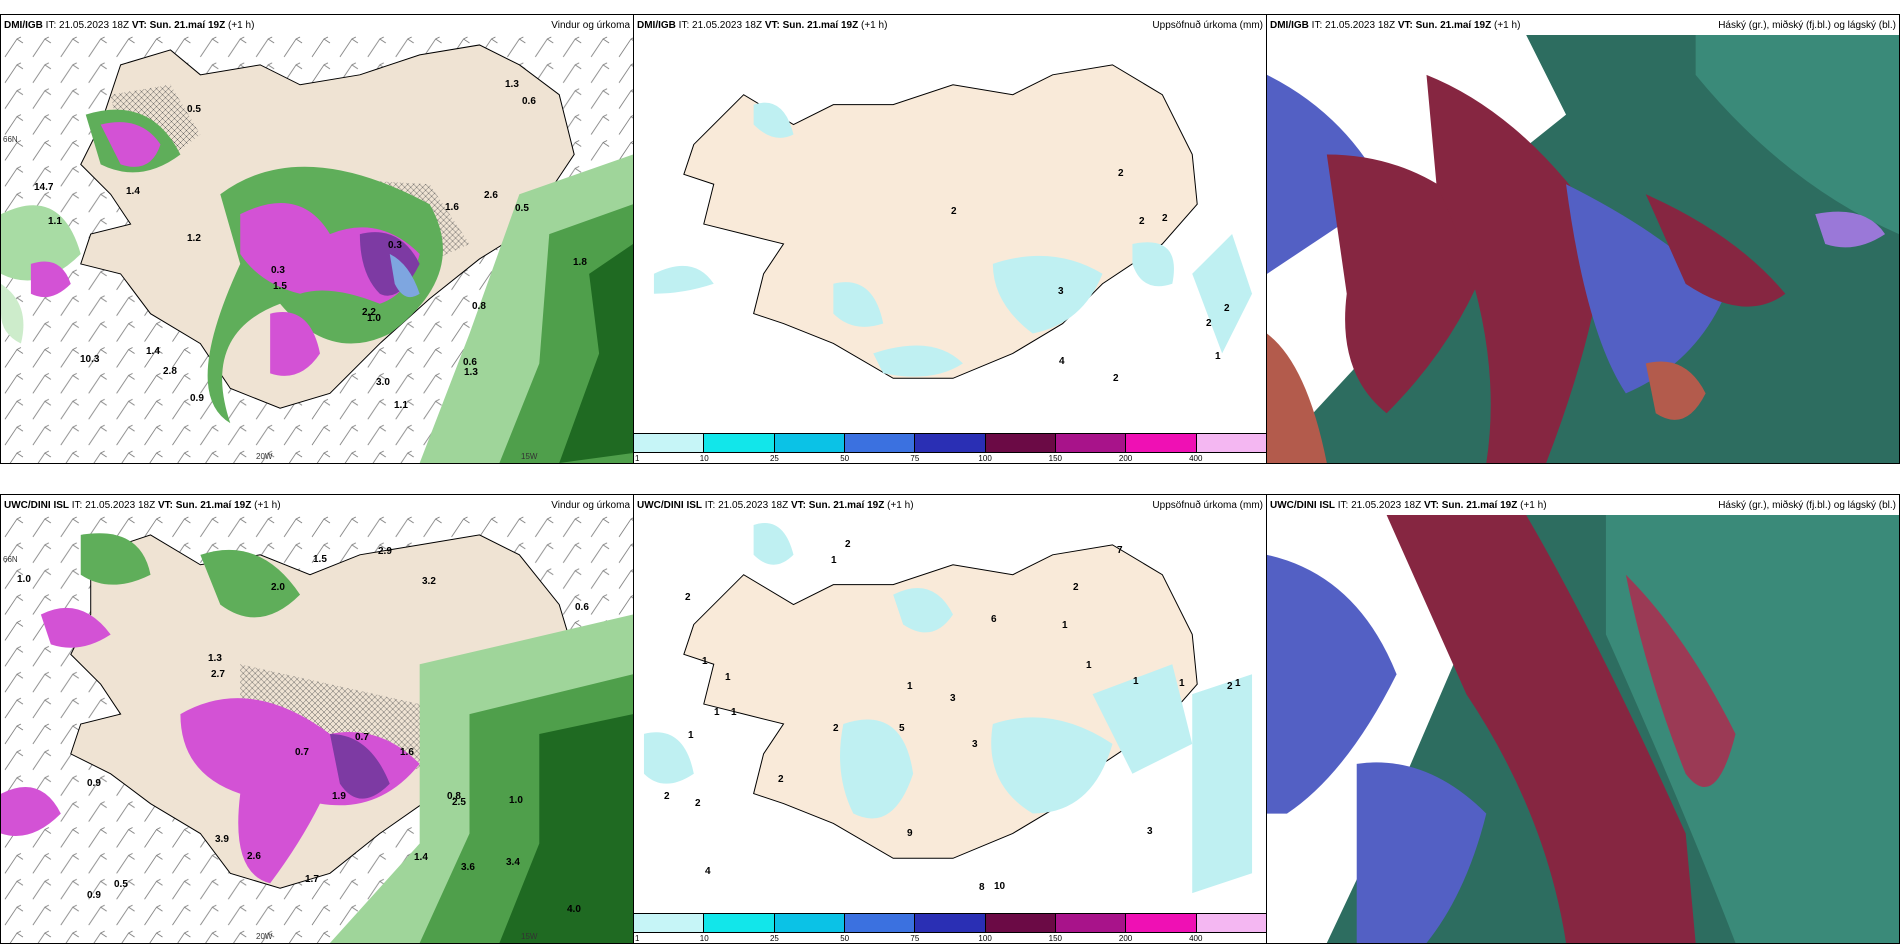 The image size is (1900, 950). What do you see at coordinates (704, 458) in the screenshot?
I see `legend-tick-label: 10` at bounding box center [704, 458].